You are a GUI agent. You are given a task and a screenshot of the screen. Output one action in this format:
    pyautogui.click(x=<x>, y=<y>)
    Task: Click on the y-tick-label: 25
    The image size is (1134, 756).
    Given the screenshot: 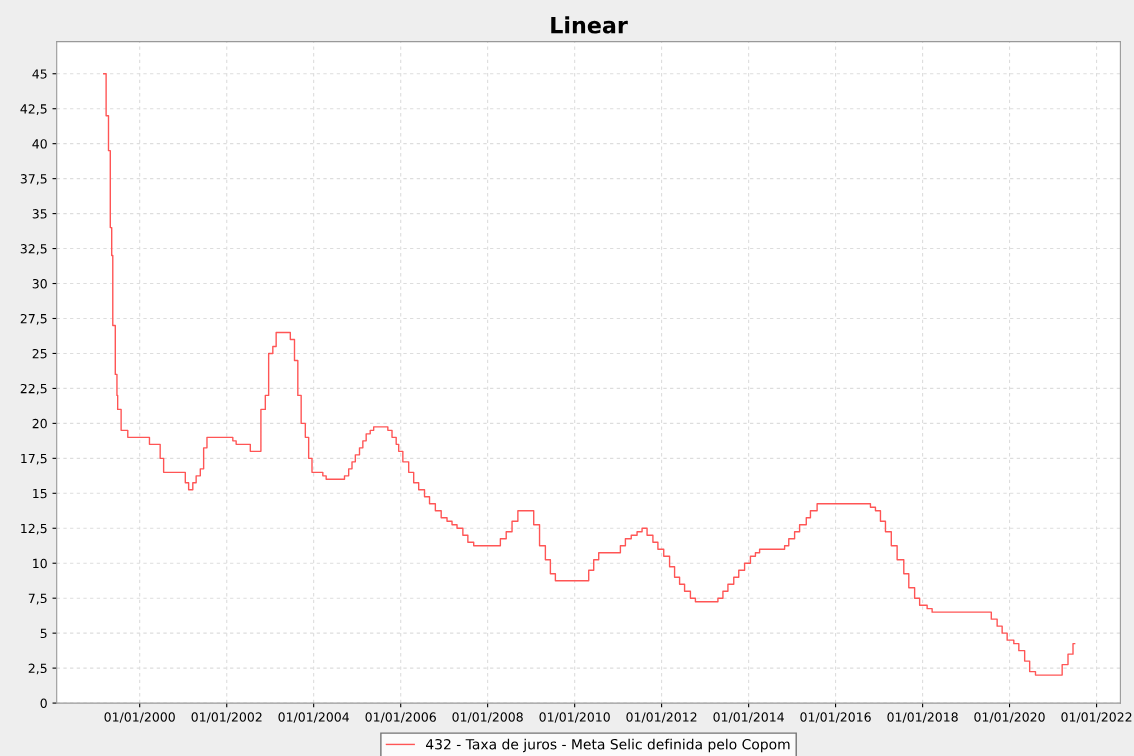 What is the action you would take?
    pyautogui.click(x=39, y=353)
    